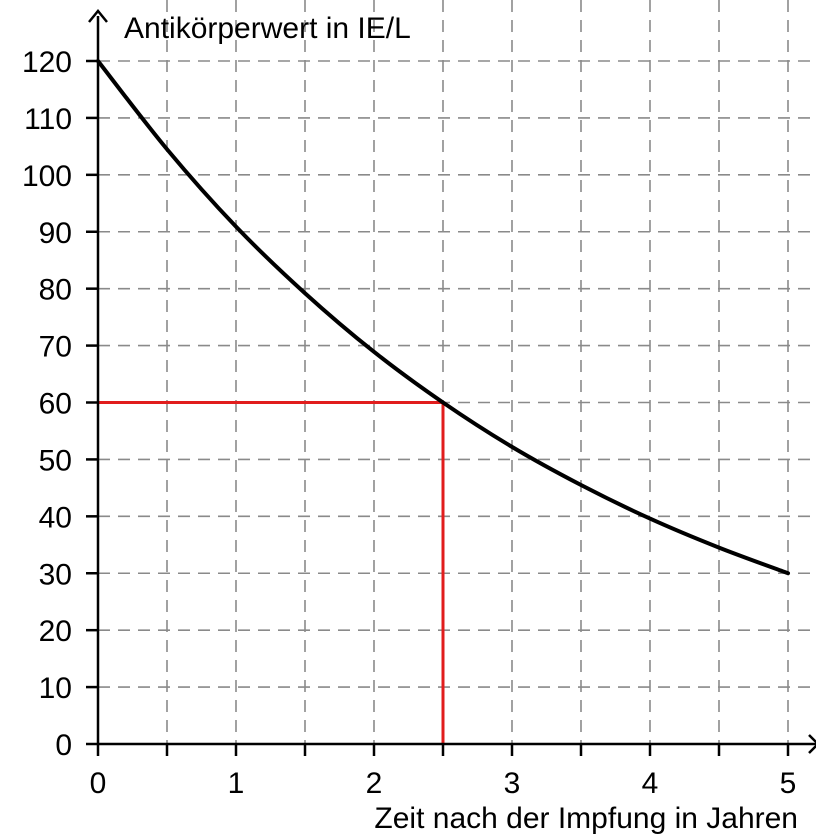  I want to click on y-tick-label: 80, so click(55, 290).